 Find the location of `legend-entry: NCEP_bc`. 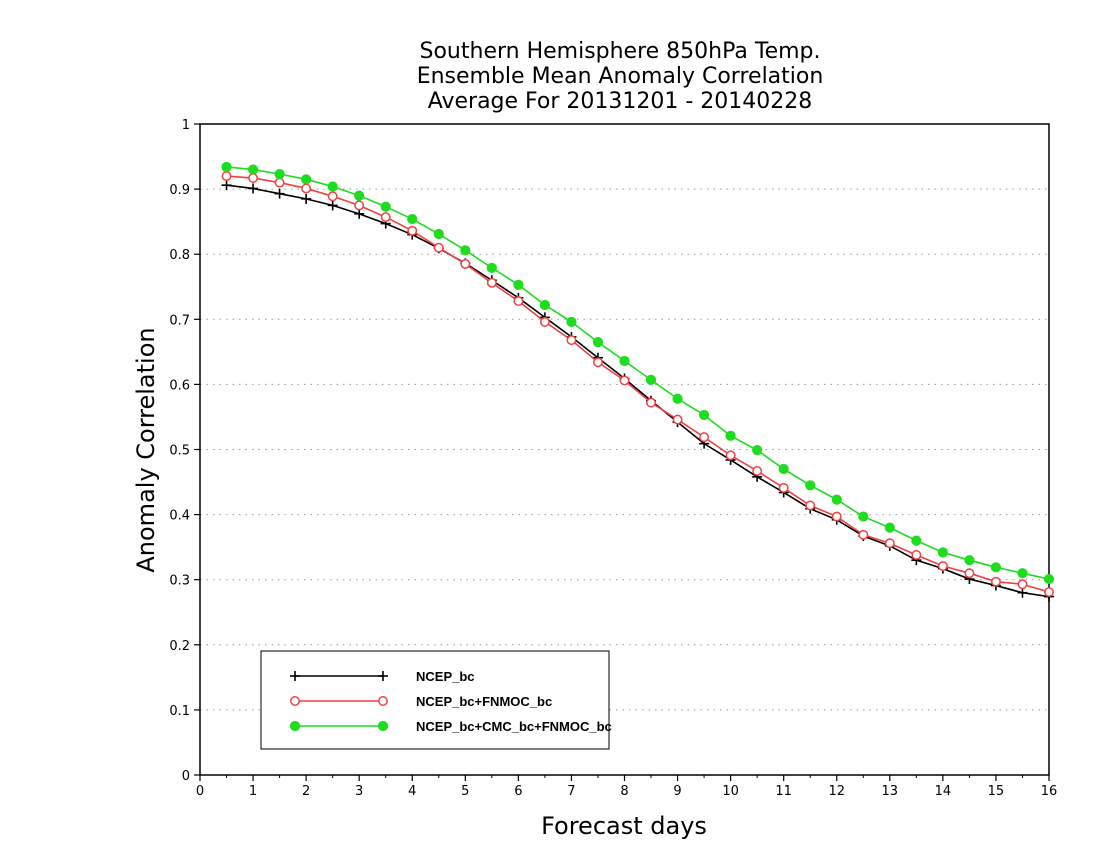

legend-entry: NCEP_bc is located at coordinates (382, 676).